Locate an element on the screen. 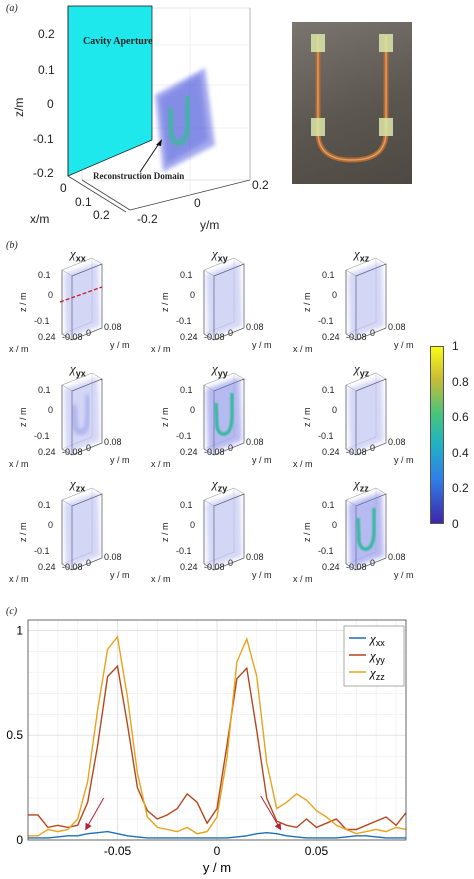  chi-volume-zx is located at coordinates (82, 529).